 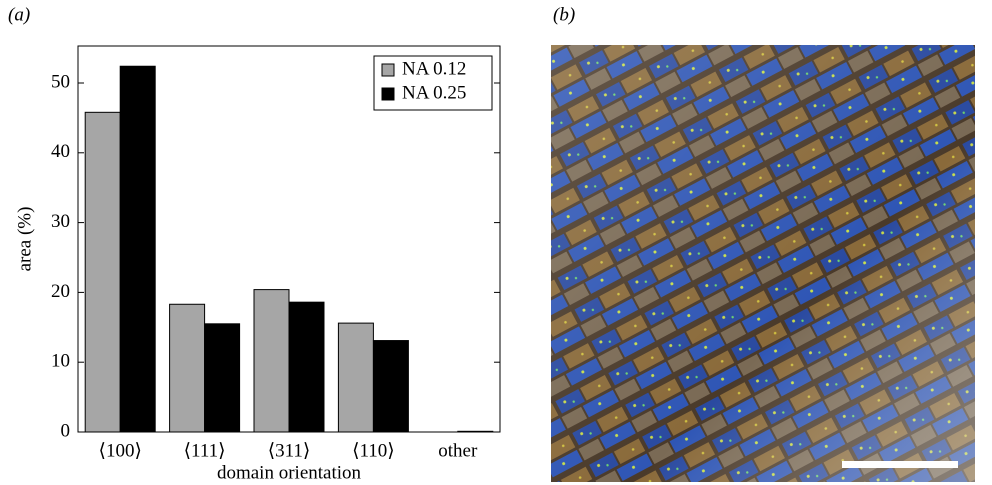 What do you see at coordinates (900, 464) in the screenshot?
I see `scale-bar` at bounding box center [900, 464].